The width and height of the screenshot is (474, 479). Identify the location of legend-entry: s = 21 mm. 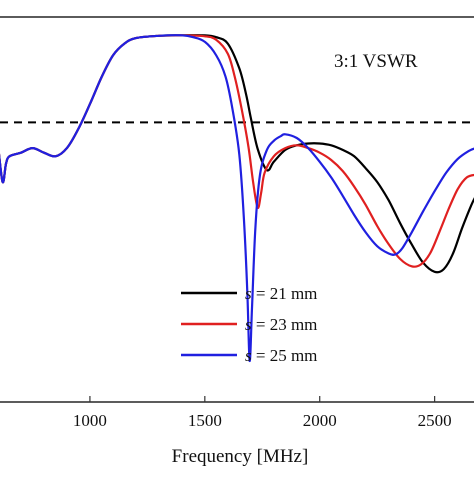
(281, 293).